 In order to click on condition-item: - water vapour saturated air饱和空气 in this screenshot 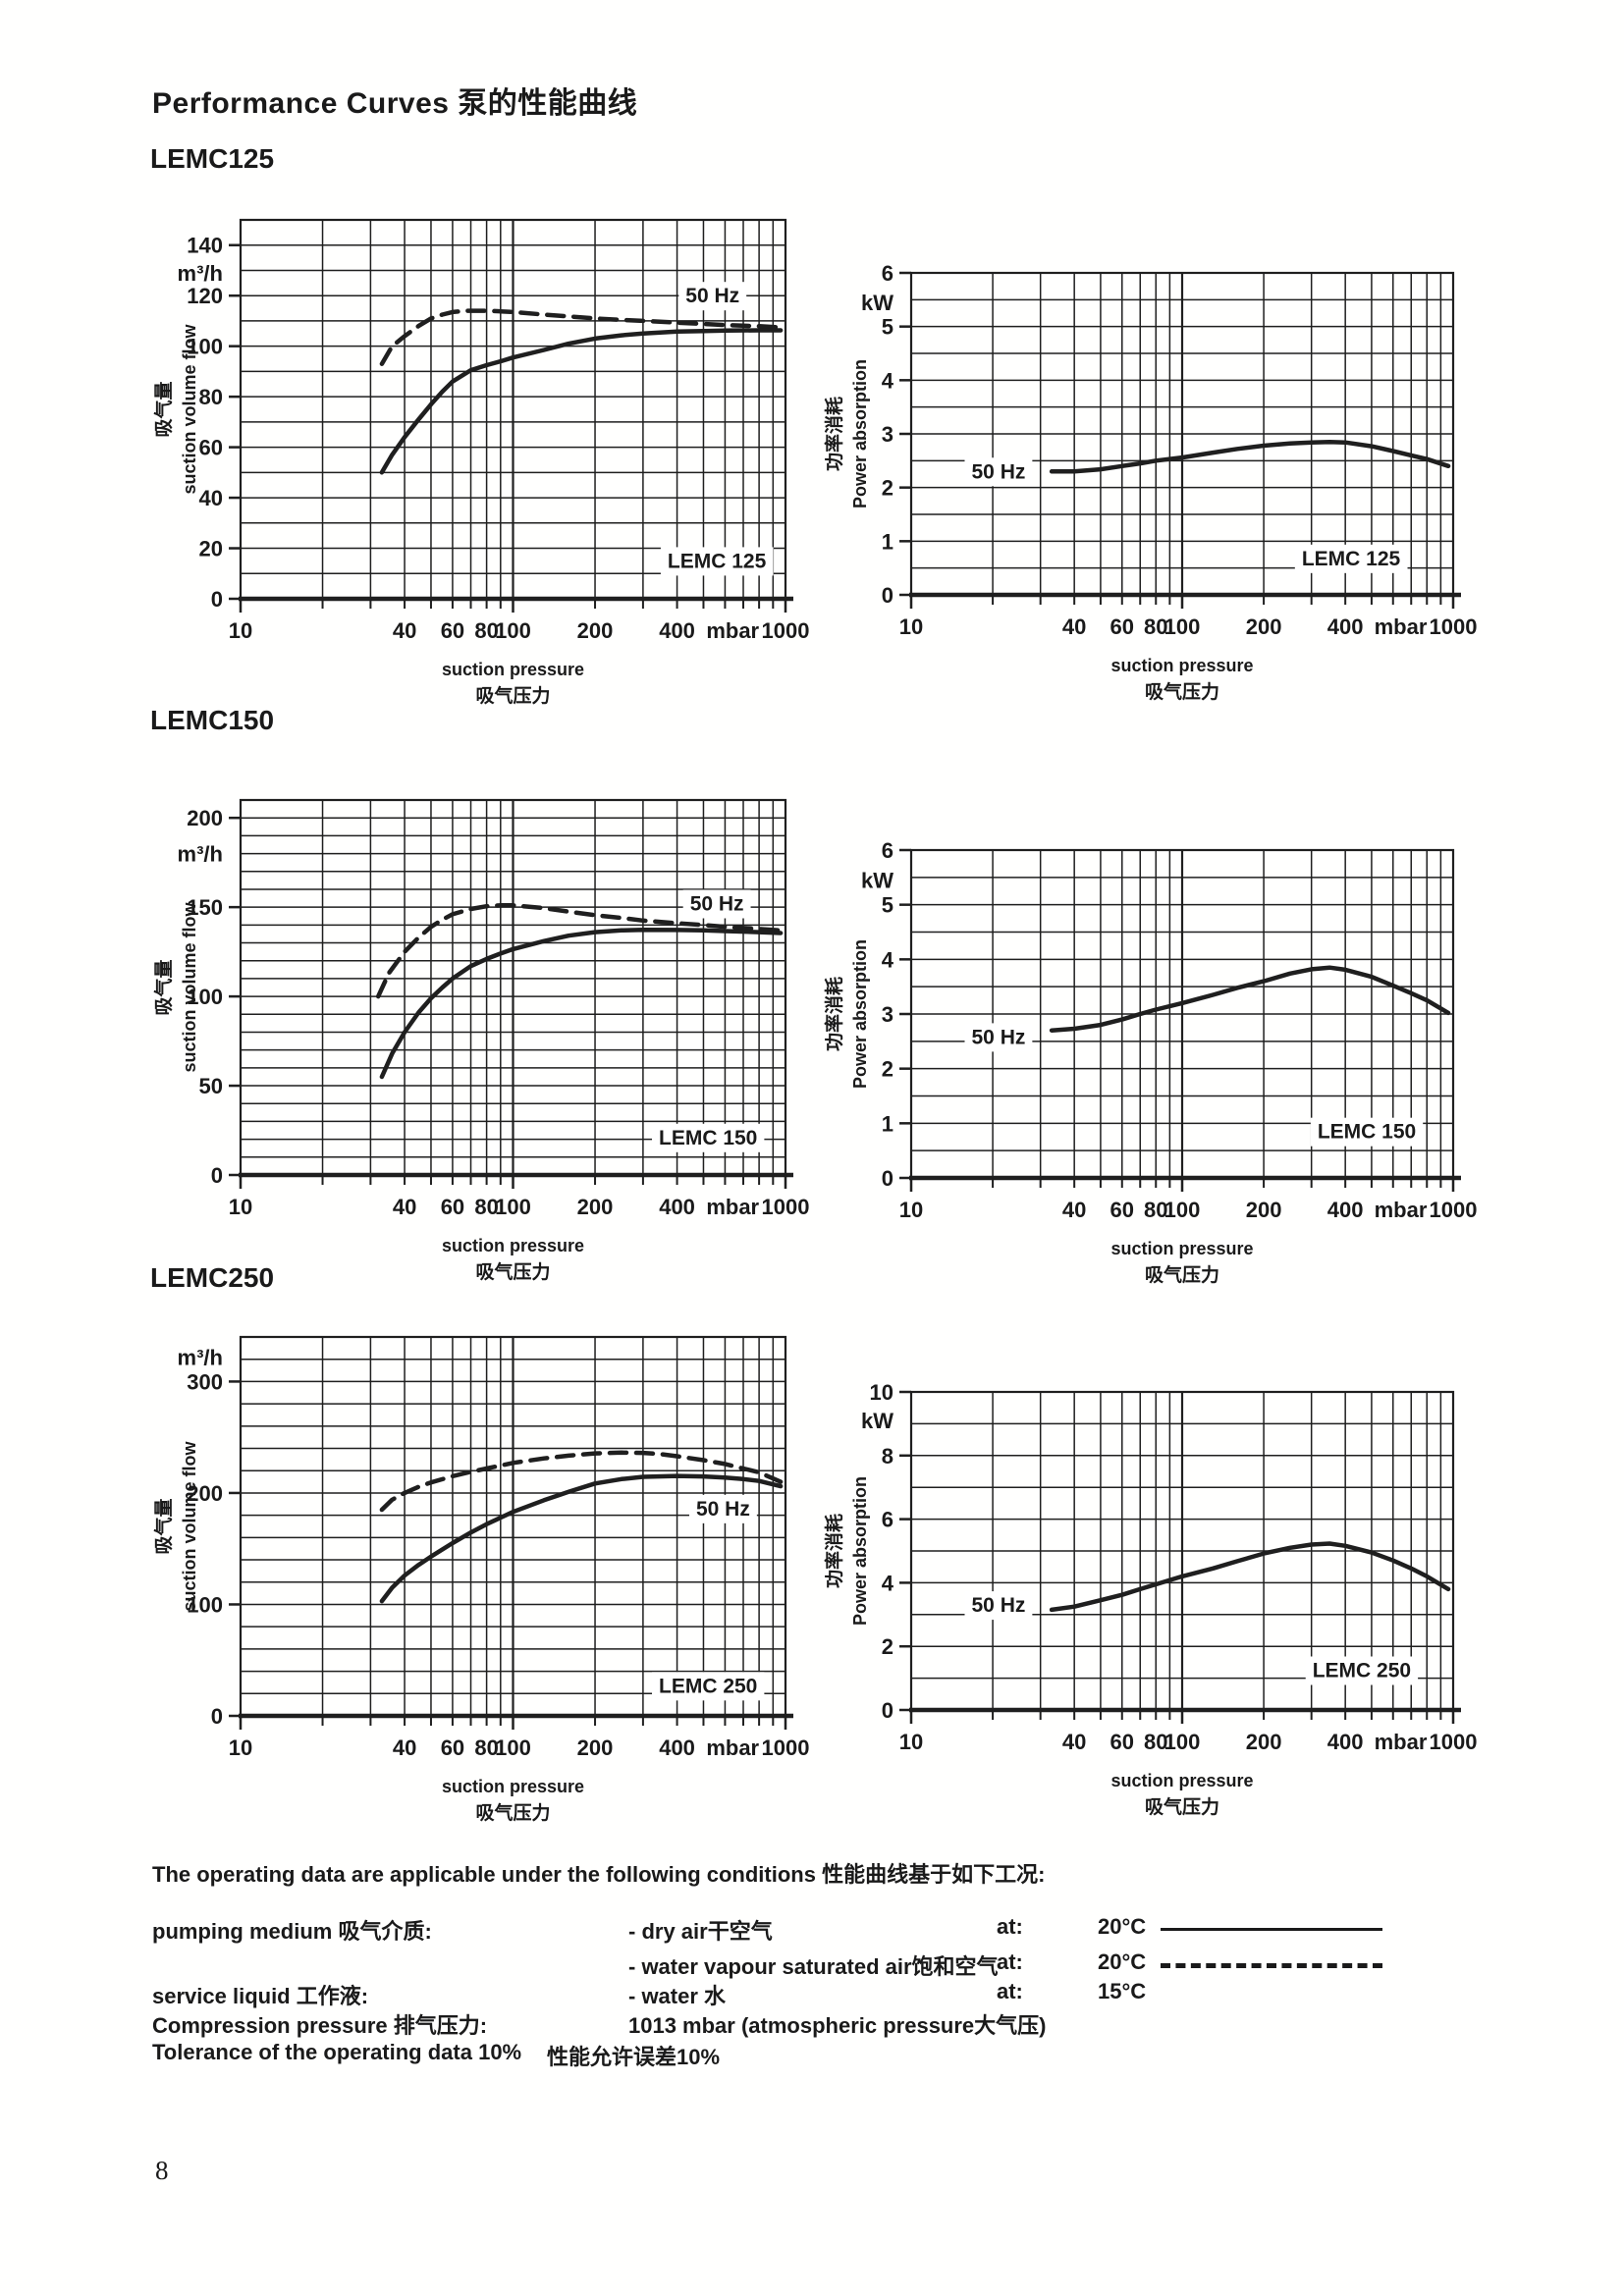, I will do `click(813, 1966)`.